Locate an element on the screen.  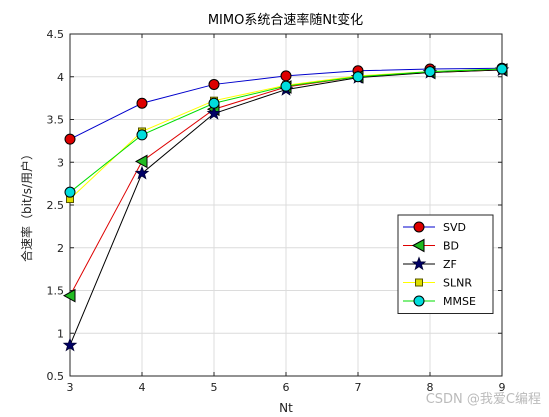
x-tick-label: 6 is located at coordinates (286, 387).